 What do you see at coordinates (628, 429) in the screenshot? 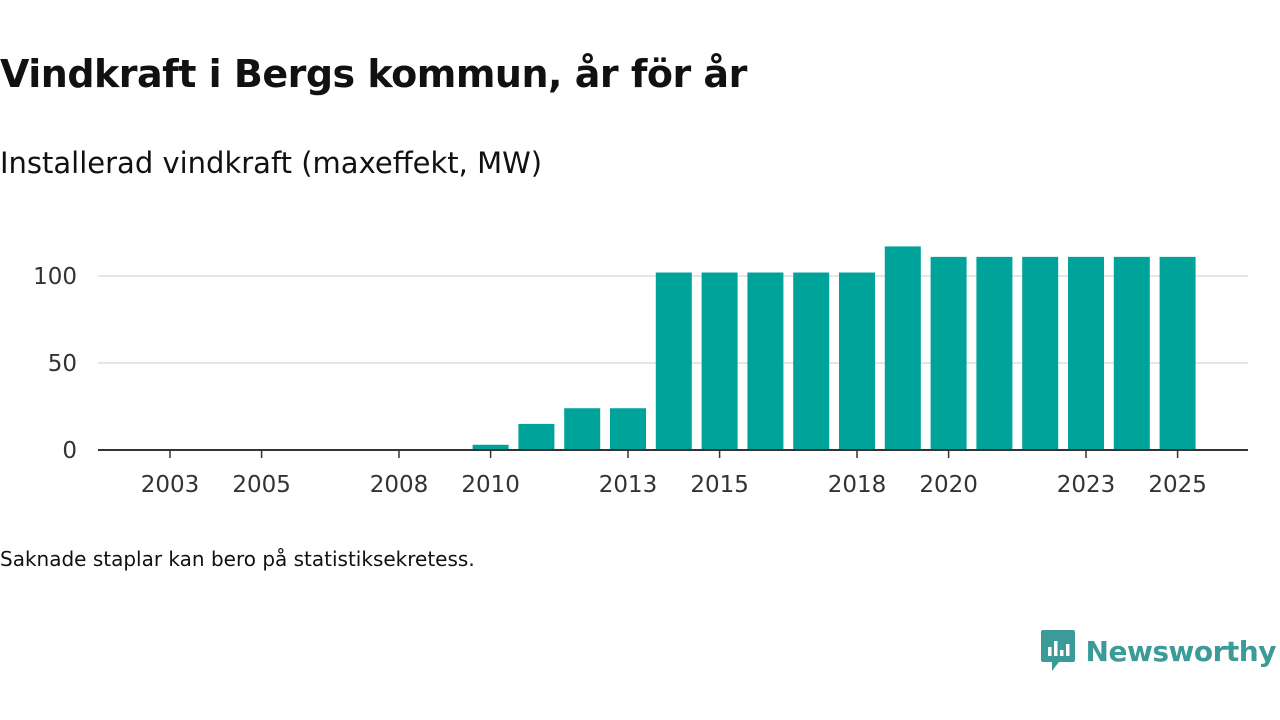
I see `bar-2013` at bounding box center [628, 429].